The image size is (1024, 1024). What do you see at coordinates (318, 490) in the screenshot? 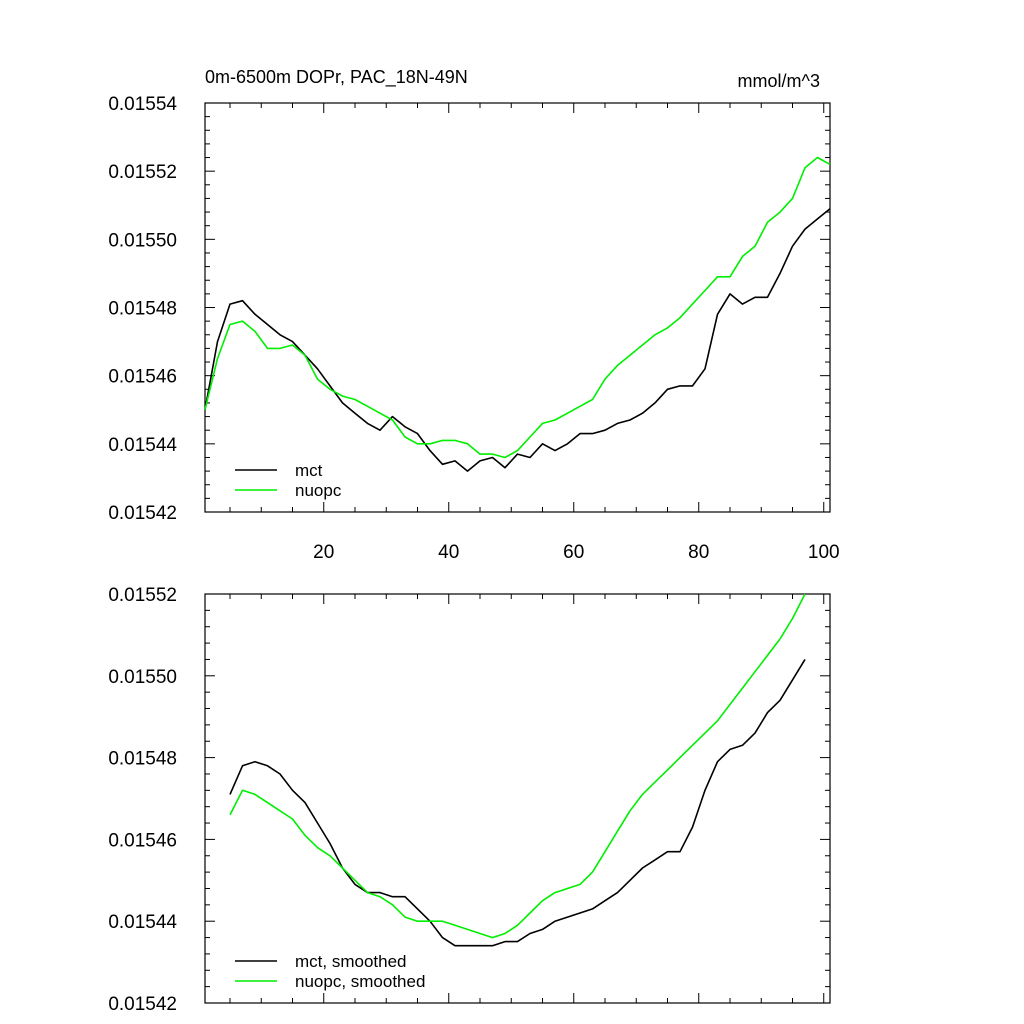
I see `legend-label: nuopc` at bounding box center [318, 490].